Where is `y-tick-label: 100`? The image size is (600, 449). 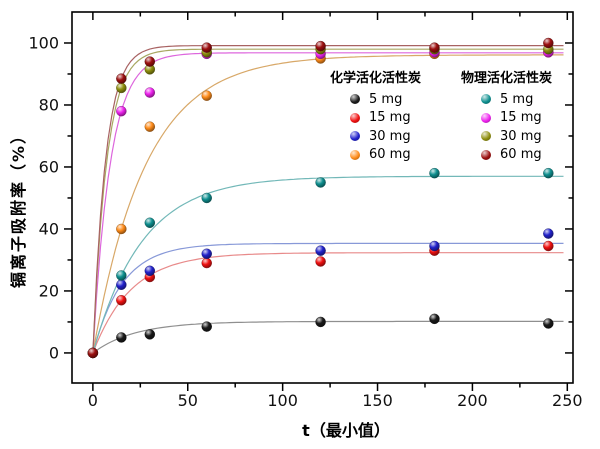
y-tick-label: 100 is located at coordinates (43, 42).